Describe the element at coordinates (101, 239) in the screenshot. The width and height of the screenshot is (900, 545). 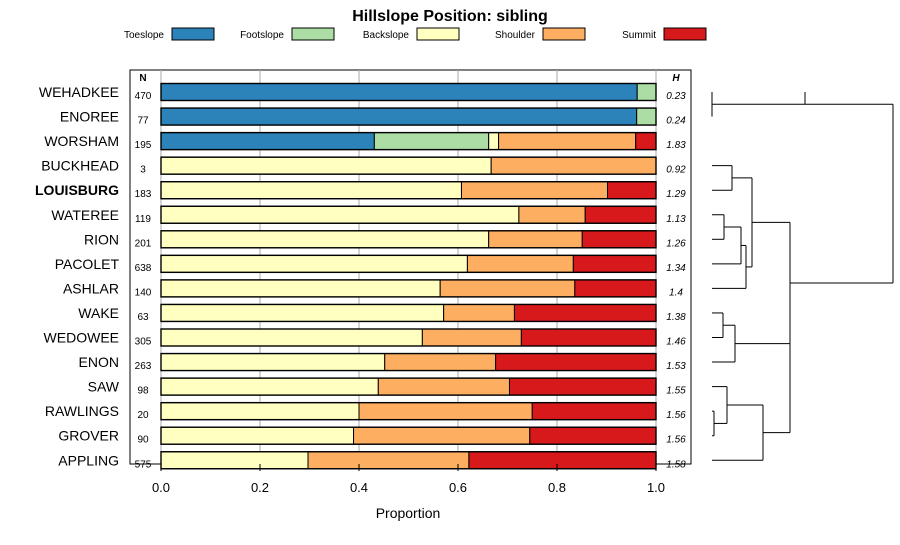
I see `series-label-rion: RION` at that location.